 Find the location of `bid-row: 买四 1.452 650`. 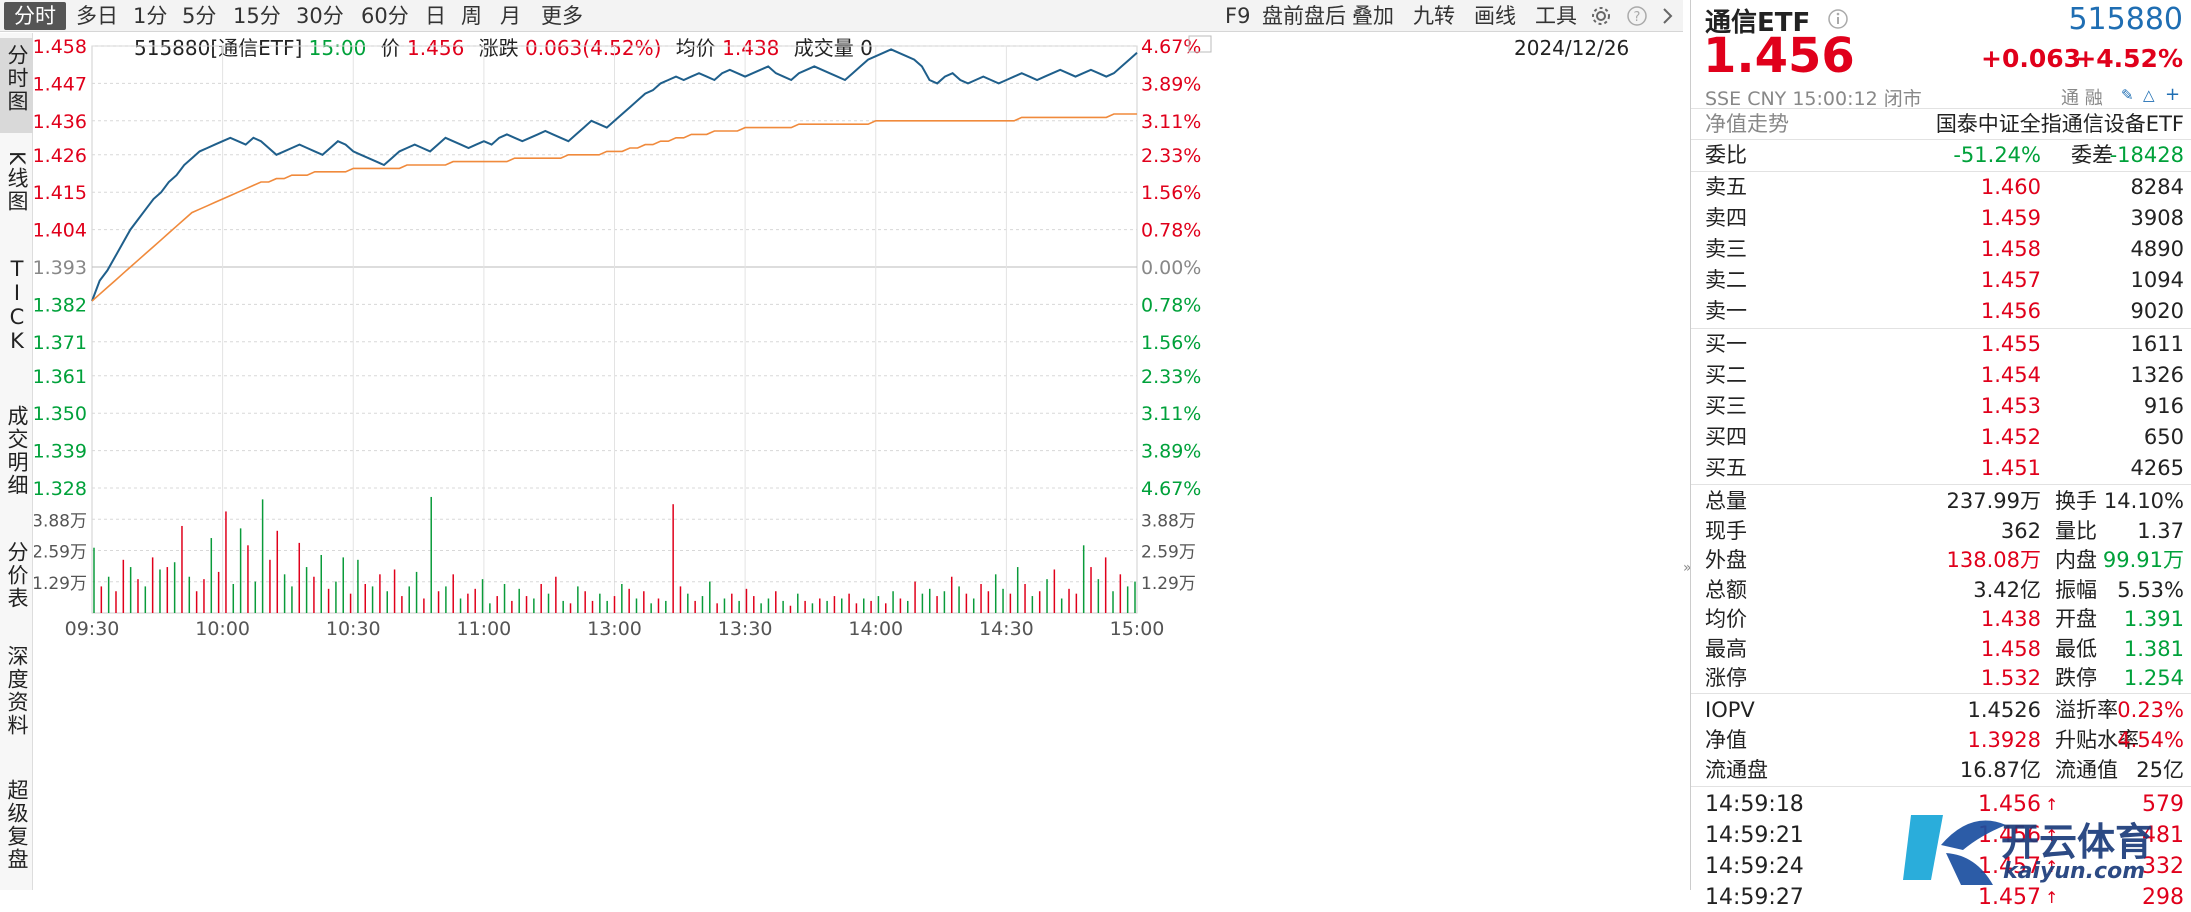

bid-row: 买四 1.452 650 is located at coordinates (1941, 437).